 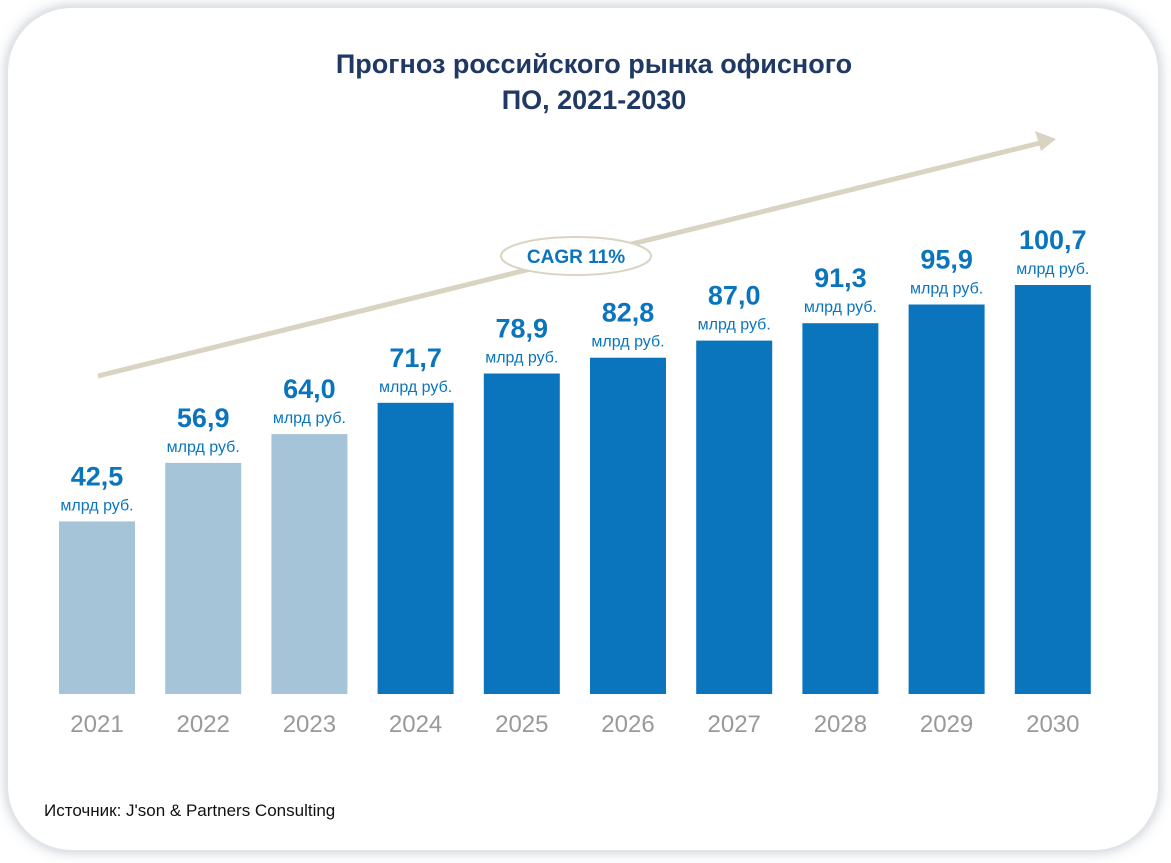 What do you see at coordinates (415, 358) in the screenshot?
I see `value-label-2024: 71,7` at bounding box center [415, 358].